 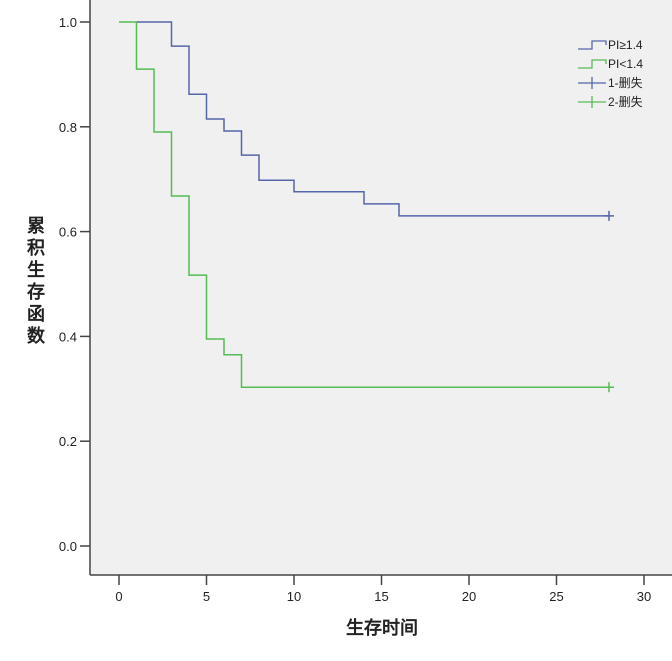 I want to click on legend-label: PI<1.4, so click(x=625, y=64).